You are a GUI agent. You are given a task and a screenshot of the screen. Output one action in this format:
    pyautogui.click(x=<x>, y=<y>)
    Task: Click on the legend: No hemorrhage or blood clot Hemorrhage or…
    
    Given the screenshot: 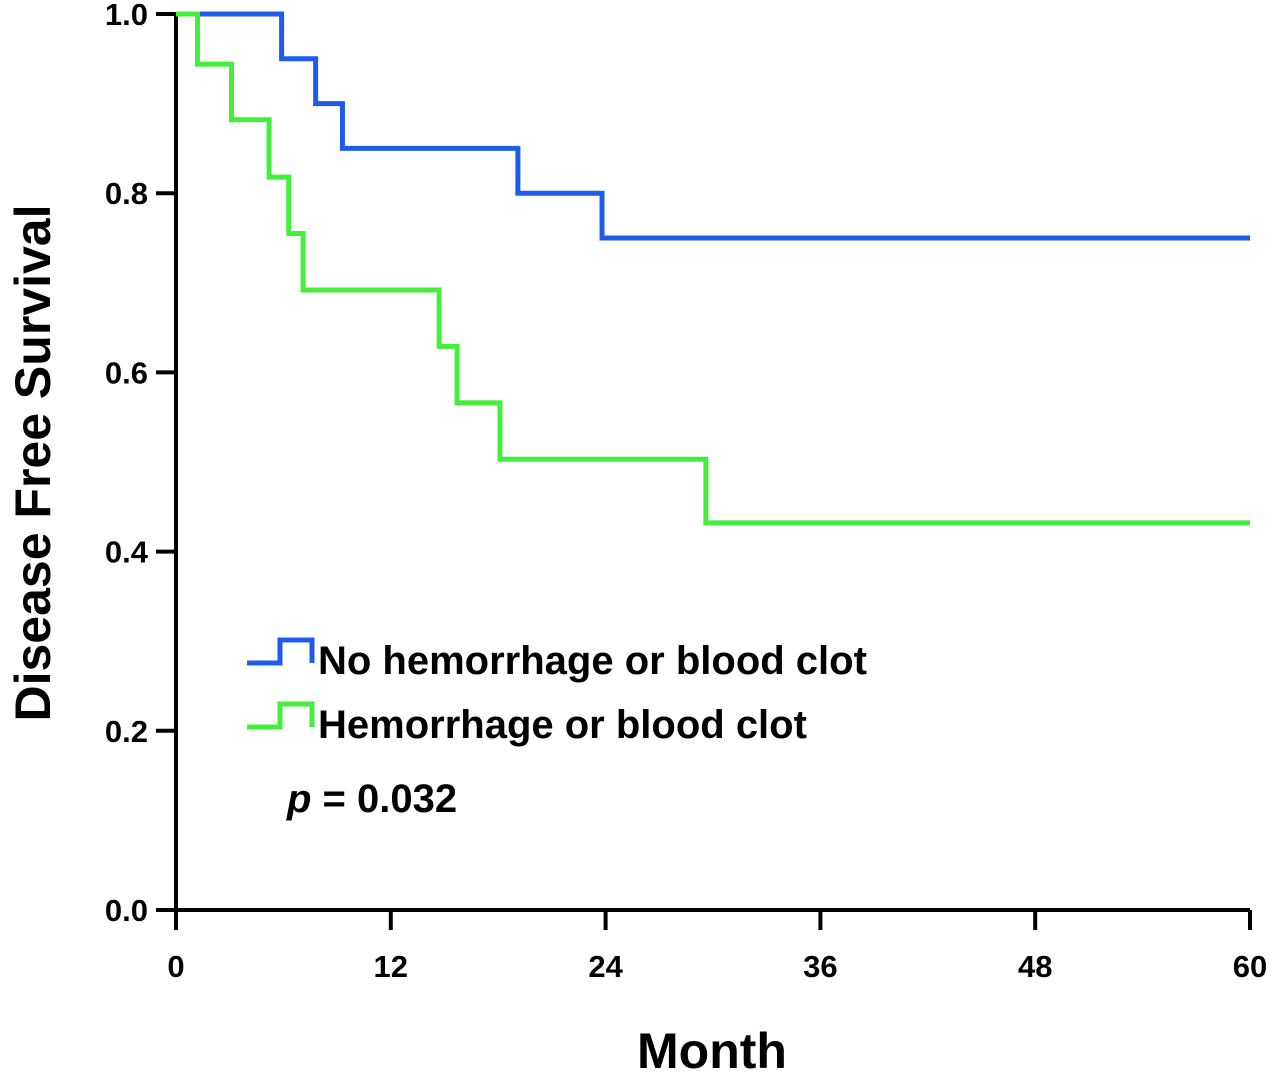 What is the action you would take?
    pyautogui.click(x=557, y=692)
    